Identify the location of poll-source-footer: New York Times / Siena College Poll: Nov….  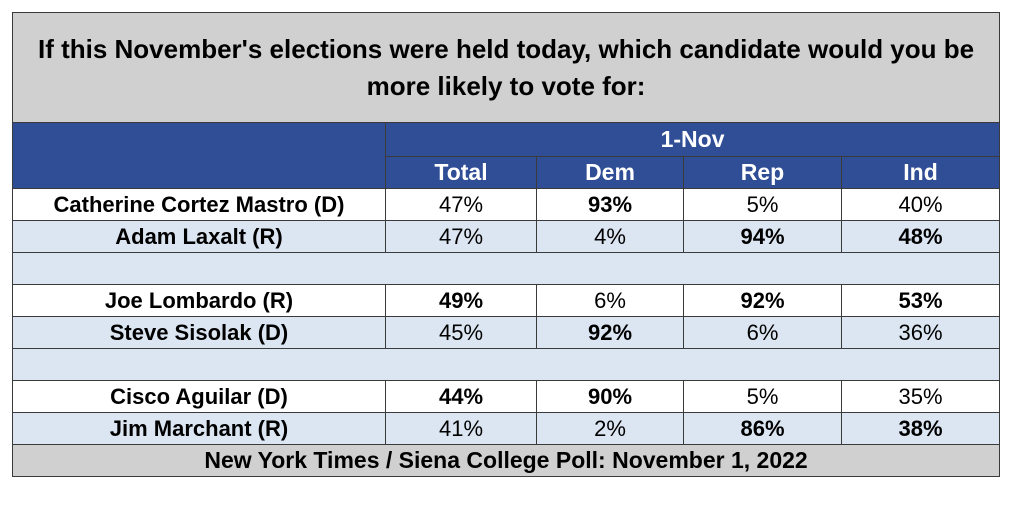
(506, 460).